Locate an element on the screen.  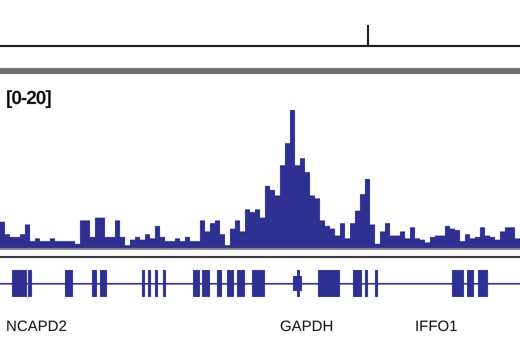
text: GAPDH is located at coordinates (307, 326).